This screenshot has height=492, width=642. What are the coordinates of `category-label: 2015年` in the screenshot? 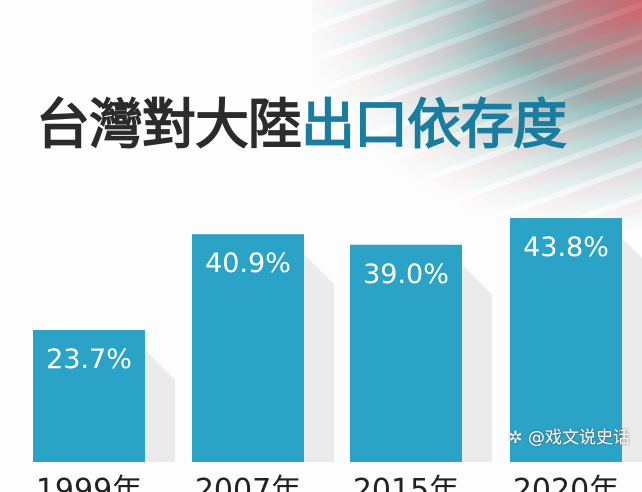 It's located at (406, 482).